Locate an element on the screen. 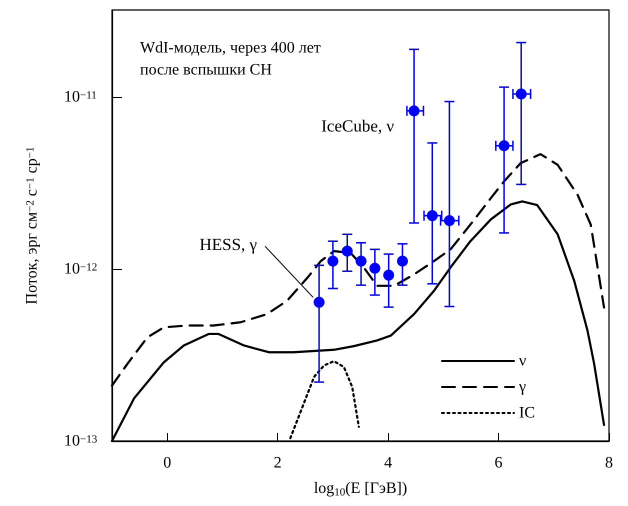 Image resolution: width=628 pixels, height=506 pixels. x-tick-label: 0 is located at coordinates (167, 463).